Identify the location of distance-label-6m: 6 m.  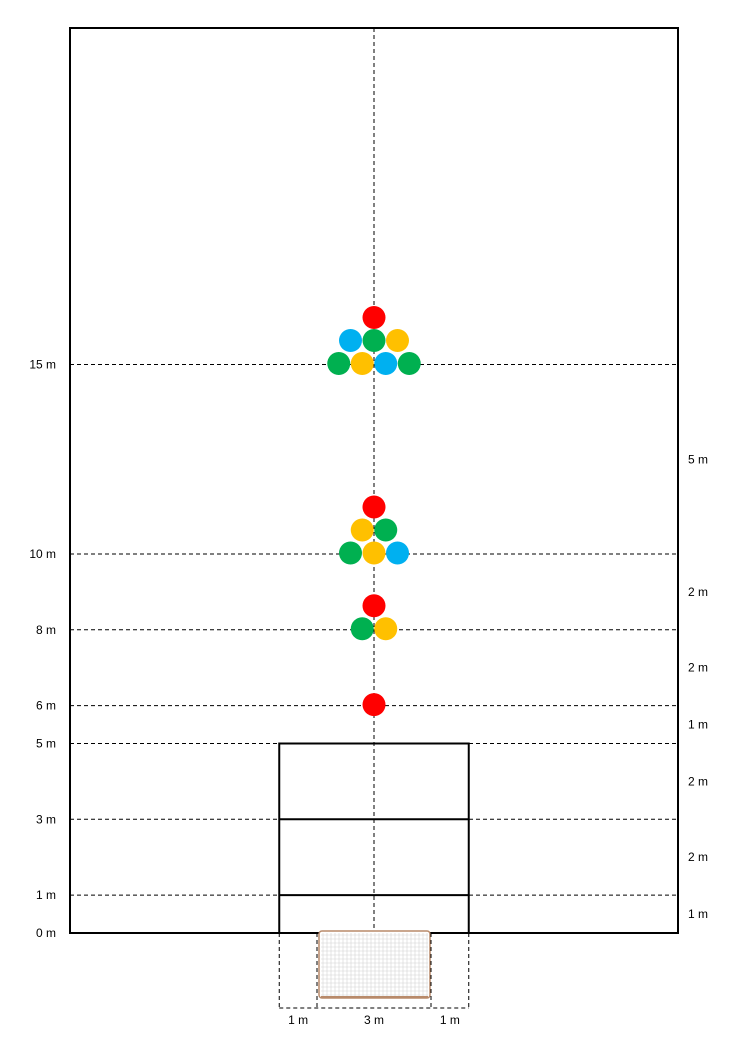
(46, 706).